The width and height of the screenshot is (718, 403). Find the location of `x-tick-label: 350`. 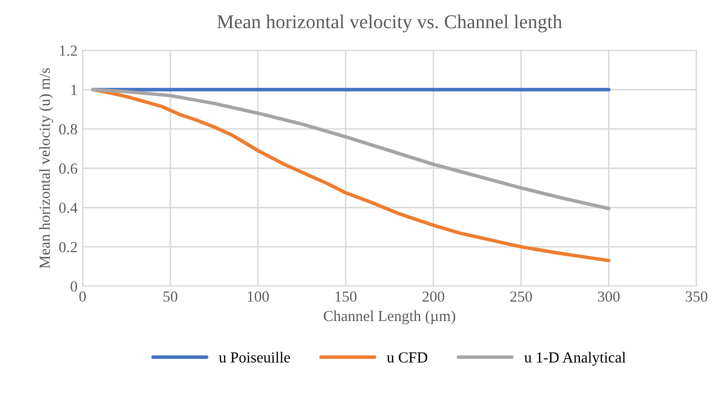

x-tick-label: 350 is located at coordinates (697, 296).